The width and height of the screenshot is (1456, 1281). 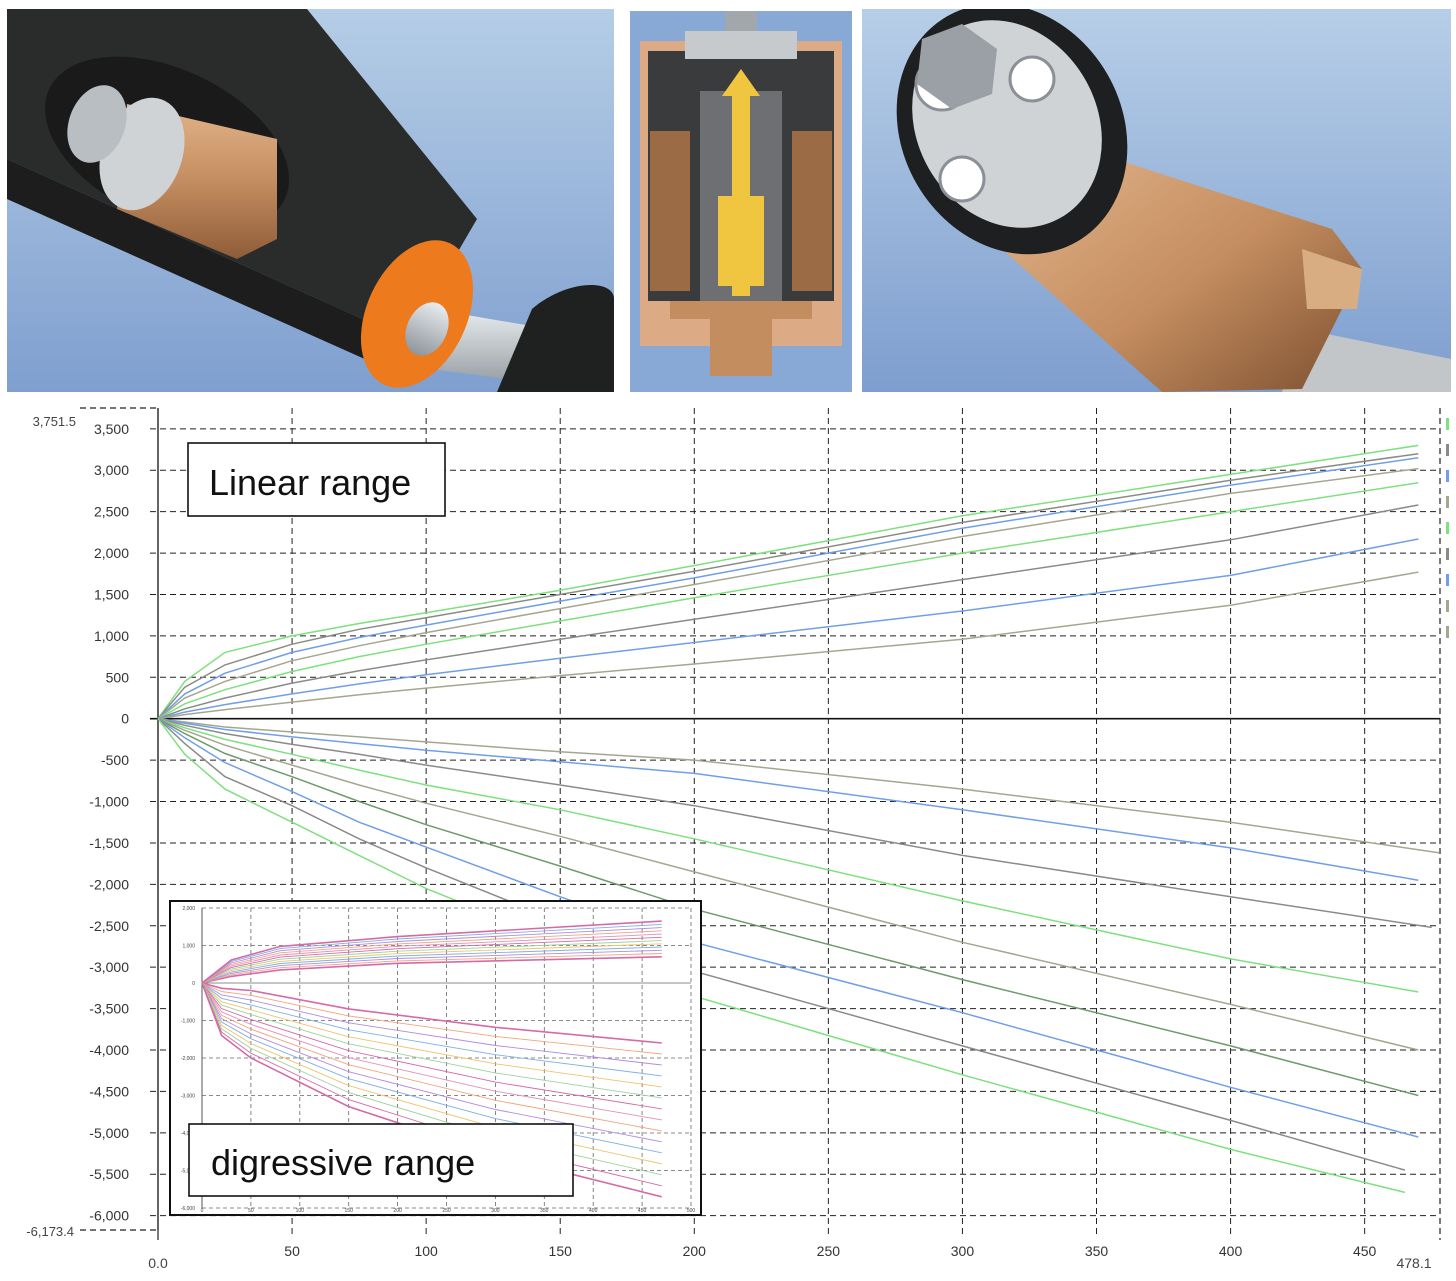 What do you see at coordinates (188, 947) in the screenshot?
I see `inset-y-tick-label: 1,000` at bounding box center [188, 947].